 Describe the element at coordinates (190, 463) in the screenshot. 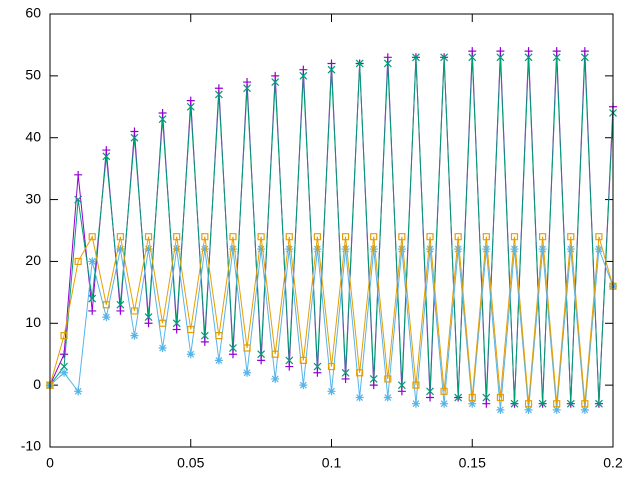

I see `x-tick-label: 0.05` at that location.